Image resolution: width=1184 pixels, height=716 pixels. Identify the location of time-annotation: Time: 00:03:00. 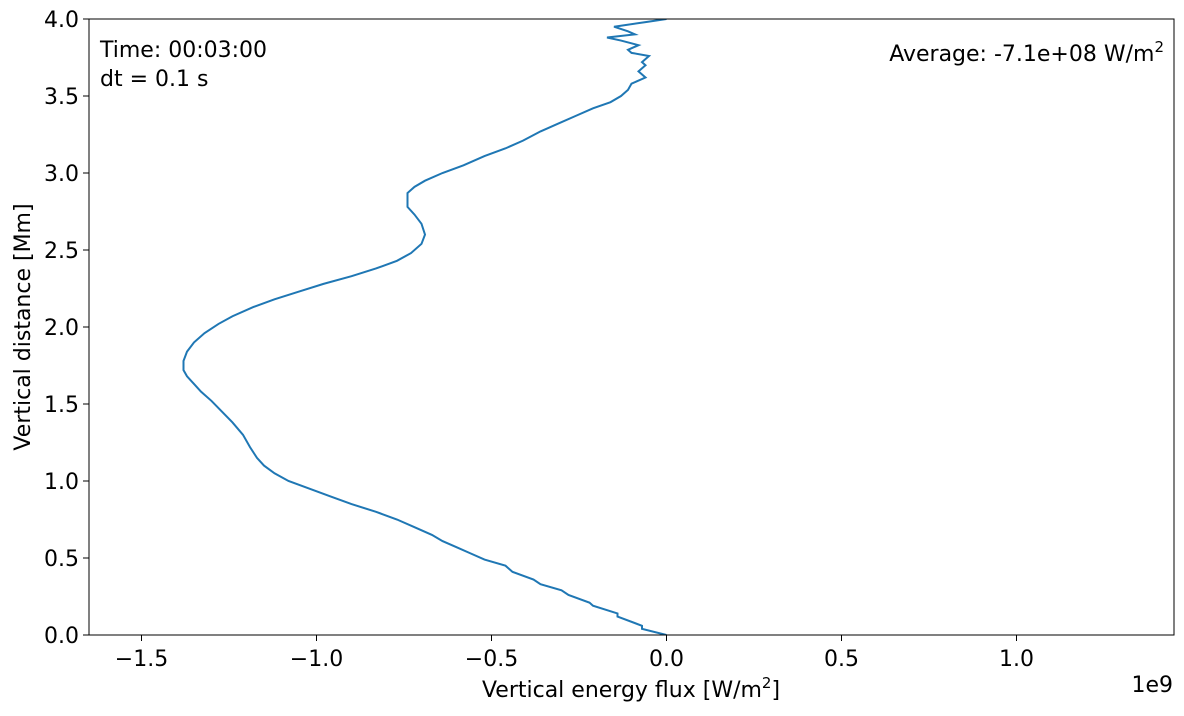
(183, 50).